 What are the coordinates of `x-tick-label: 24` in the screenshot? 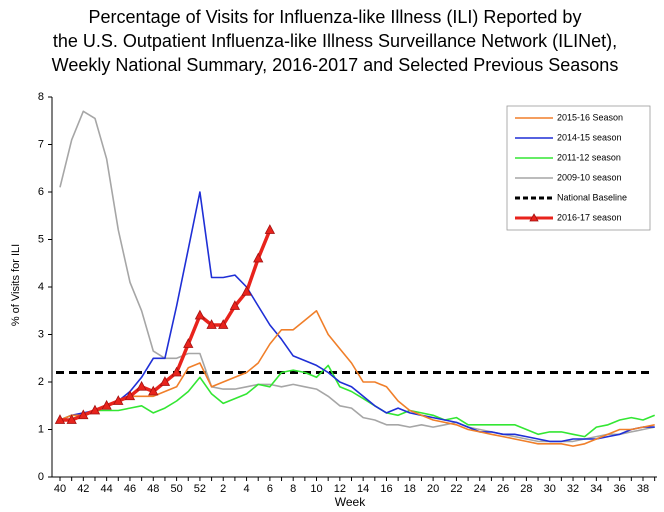 It's located at (480, 489).